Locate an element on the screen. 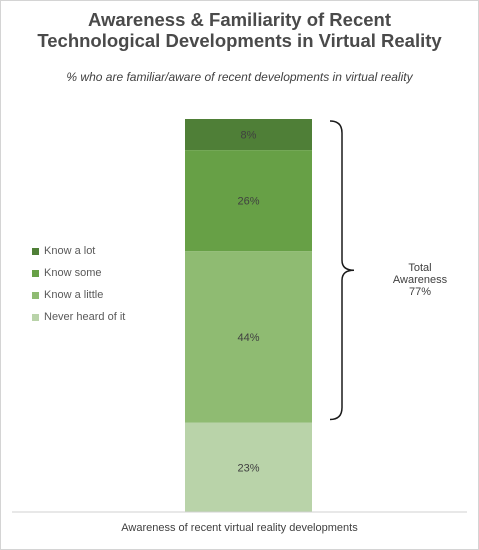  legend-item-never-heard-of-it: Never heard of it is located at coordinates (78, 317).